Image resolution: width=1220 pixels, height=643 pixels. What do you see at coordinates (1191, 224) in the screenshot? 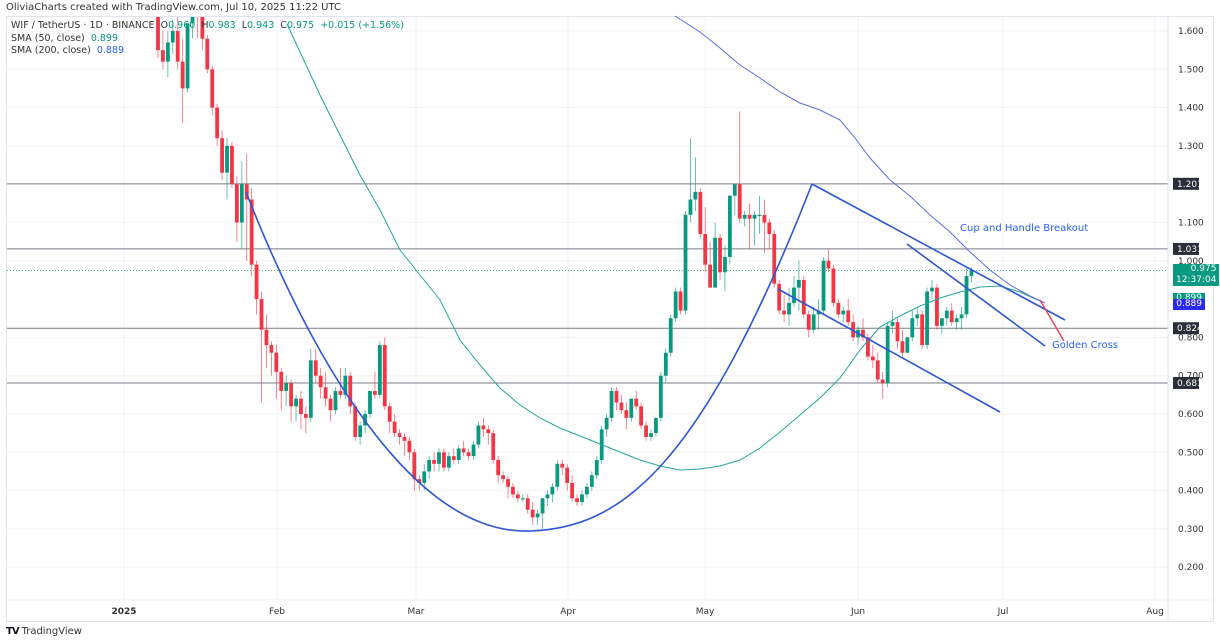
I see `svg-text: 1.100` at bounding box center [1191, 224].